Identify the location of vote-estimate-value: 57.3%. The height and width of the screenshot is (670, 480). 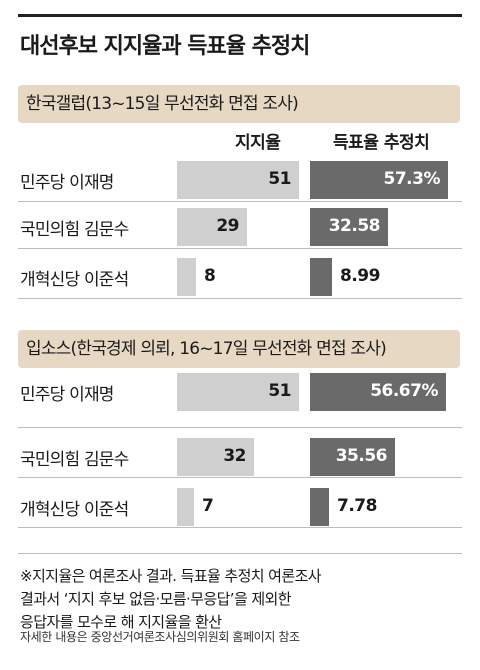
(412, 179).